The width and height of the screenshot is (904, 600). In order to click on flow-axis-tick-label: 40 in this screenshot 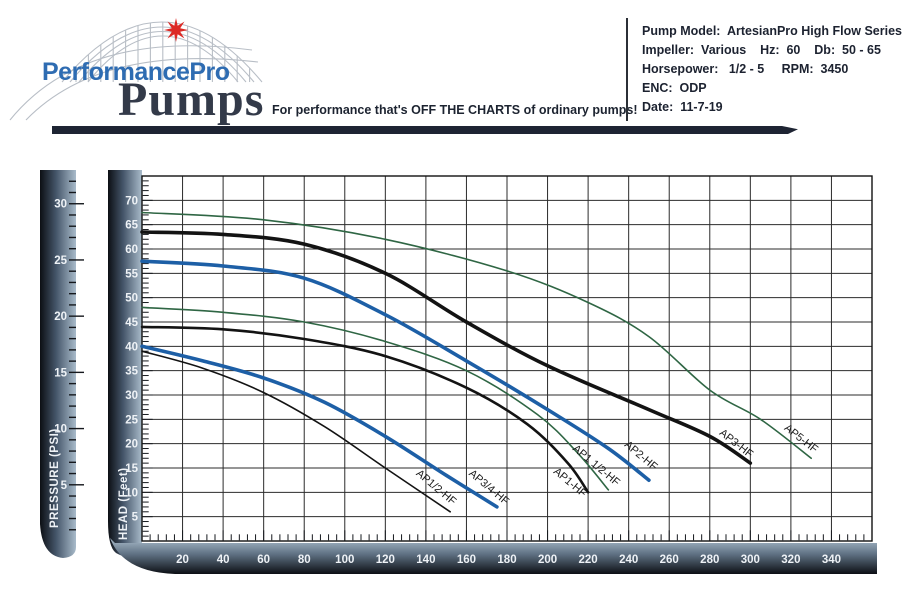, I will do `click(223, 560)`.